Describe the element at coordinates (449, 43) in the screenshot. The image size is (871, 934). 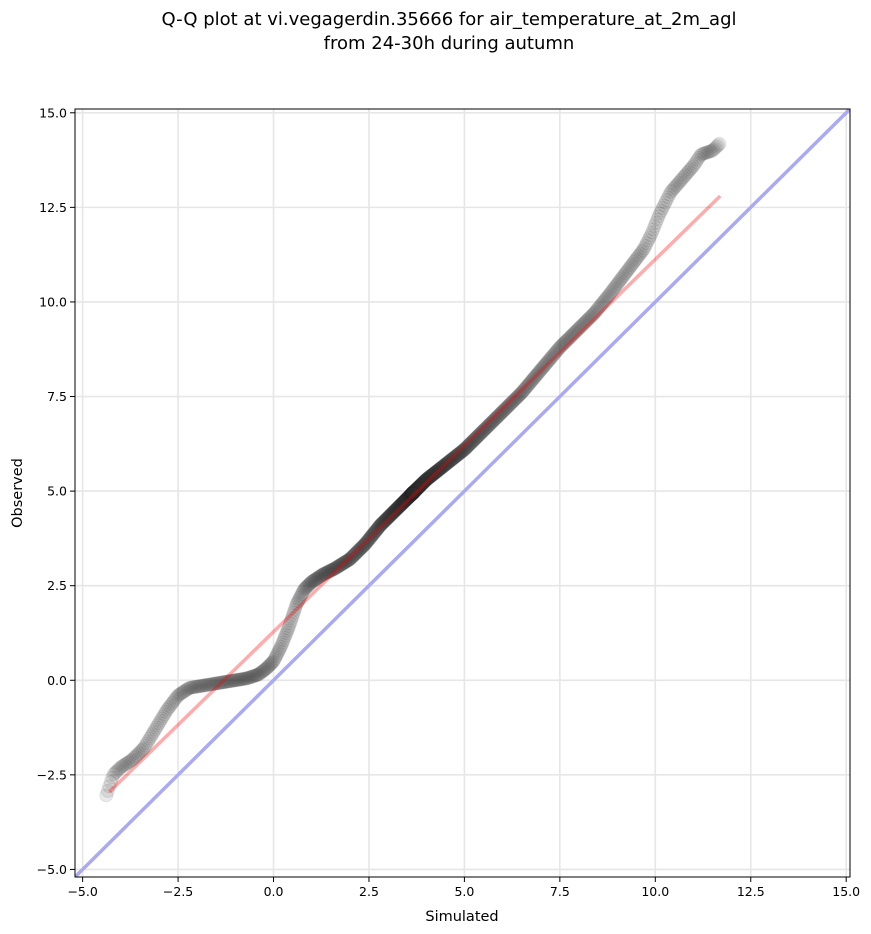
I see `chart-title-line-2: from 24-30h during autumn` at that location.